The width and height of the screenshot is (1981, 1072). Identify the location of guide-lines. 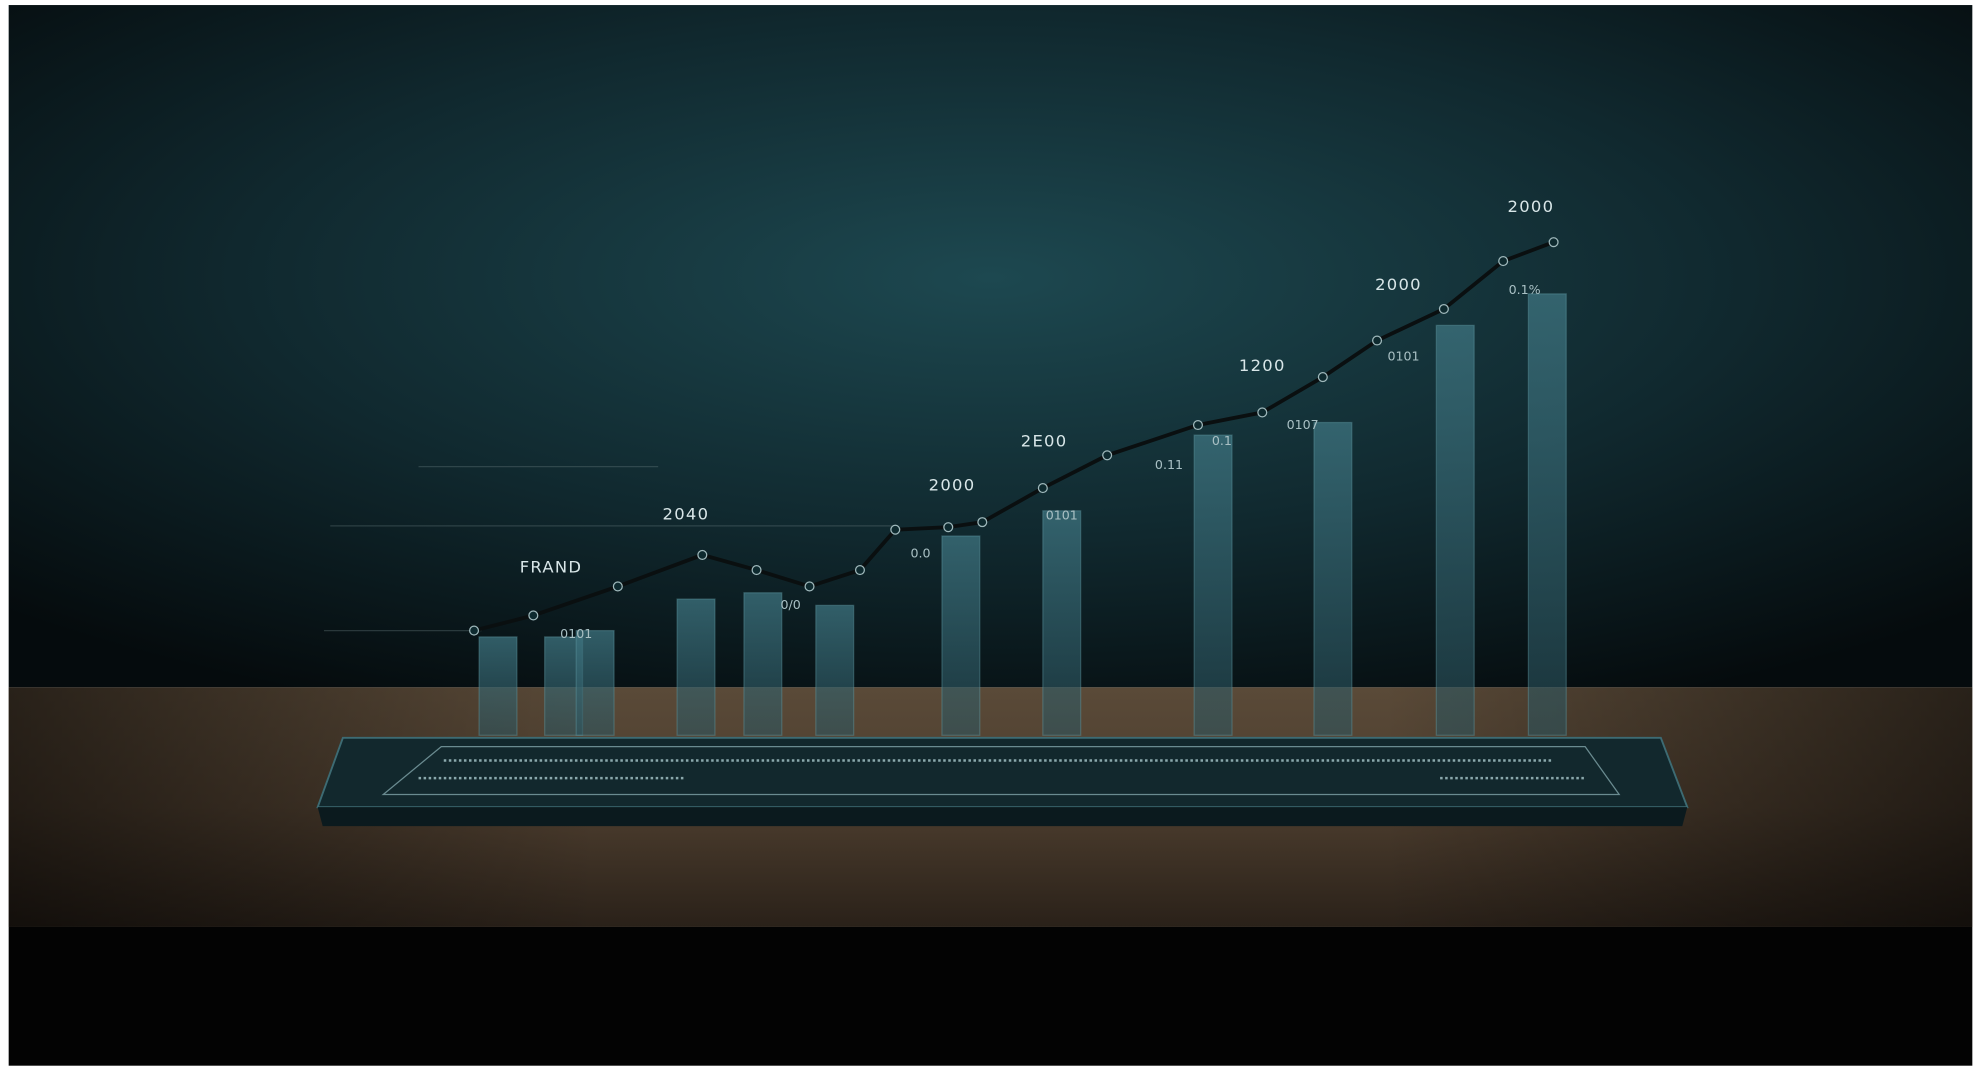
(610, 549).